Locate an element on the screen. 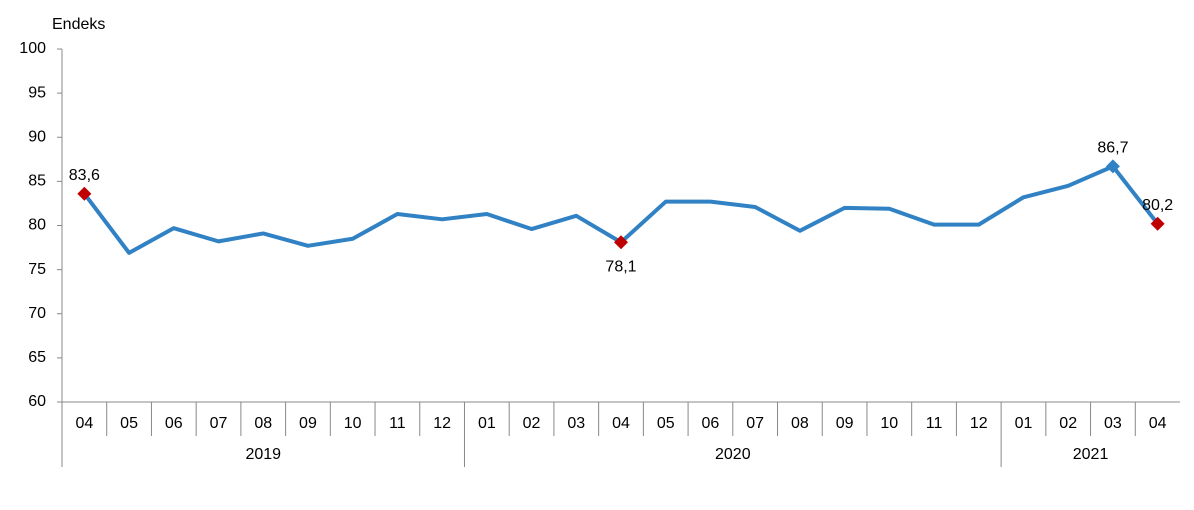 The height and width of the screenshot is (510, 1194). data-label: 83,6 is located at coordinates (84, 175).